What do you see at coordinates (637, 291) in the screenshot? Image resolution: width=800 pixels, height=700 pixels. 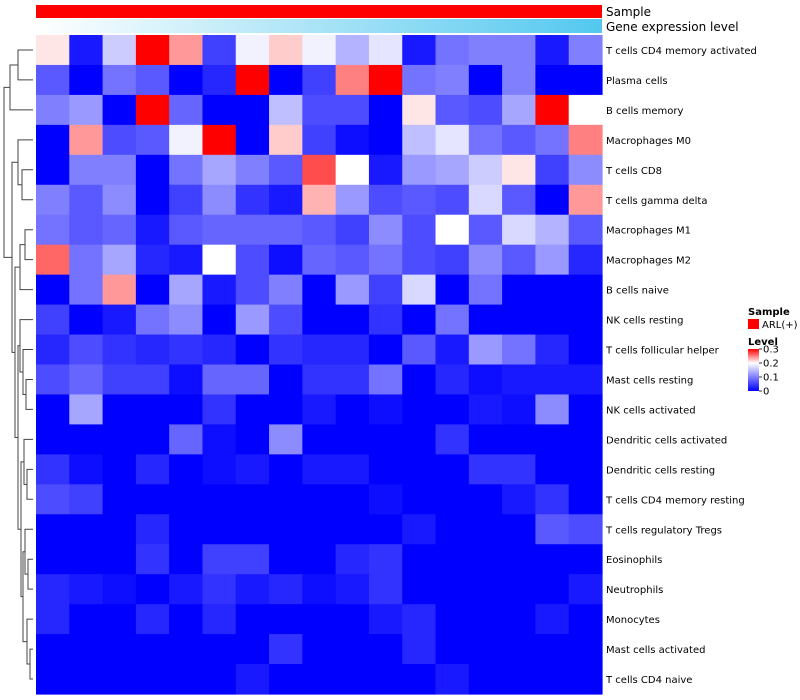 I see `row-label: B cells naive` at bounding box center [637, 291].